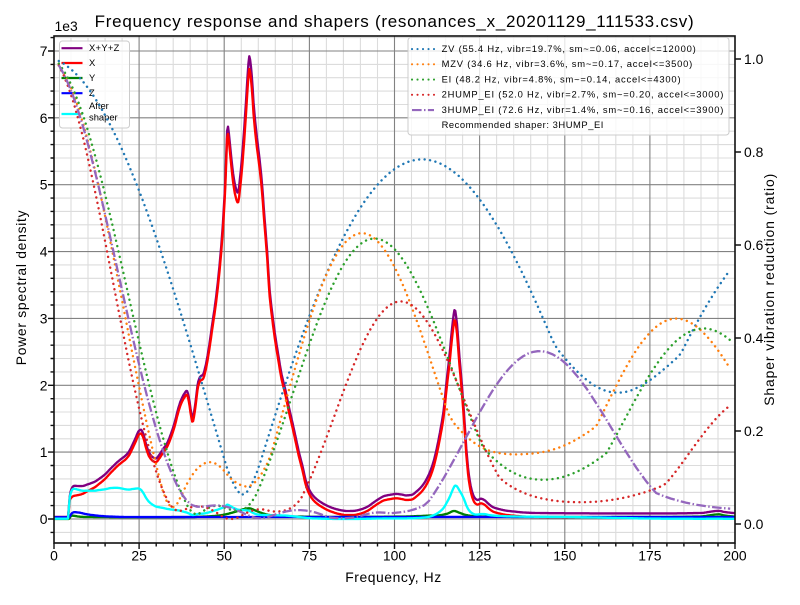  I want to click on svg-text: 0.2, so click(754, 431).